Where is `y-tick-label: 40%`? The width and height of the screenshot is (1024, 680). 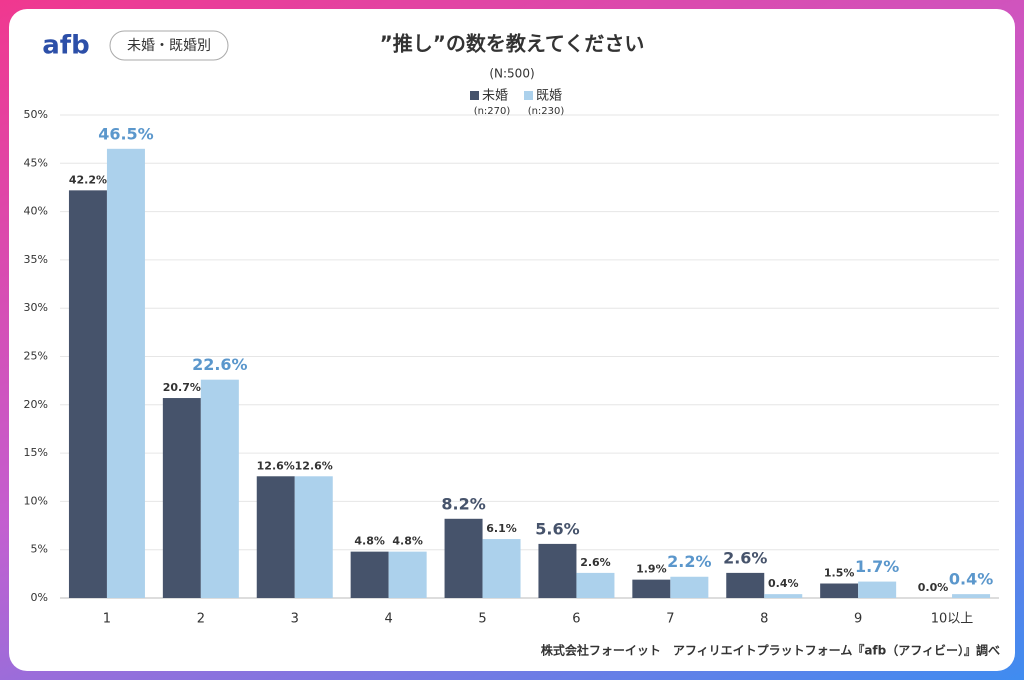 y-tick-label: 40% is located at coordinates (36, 211).